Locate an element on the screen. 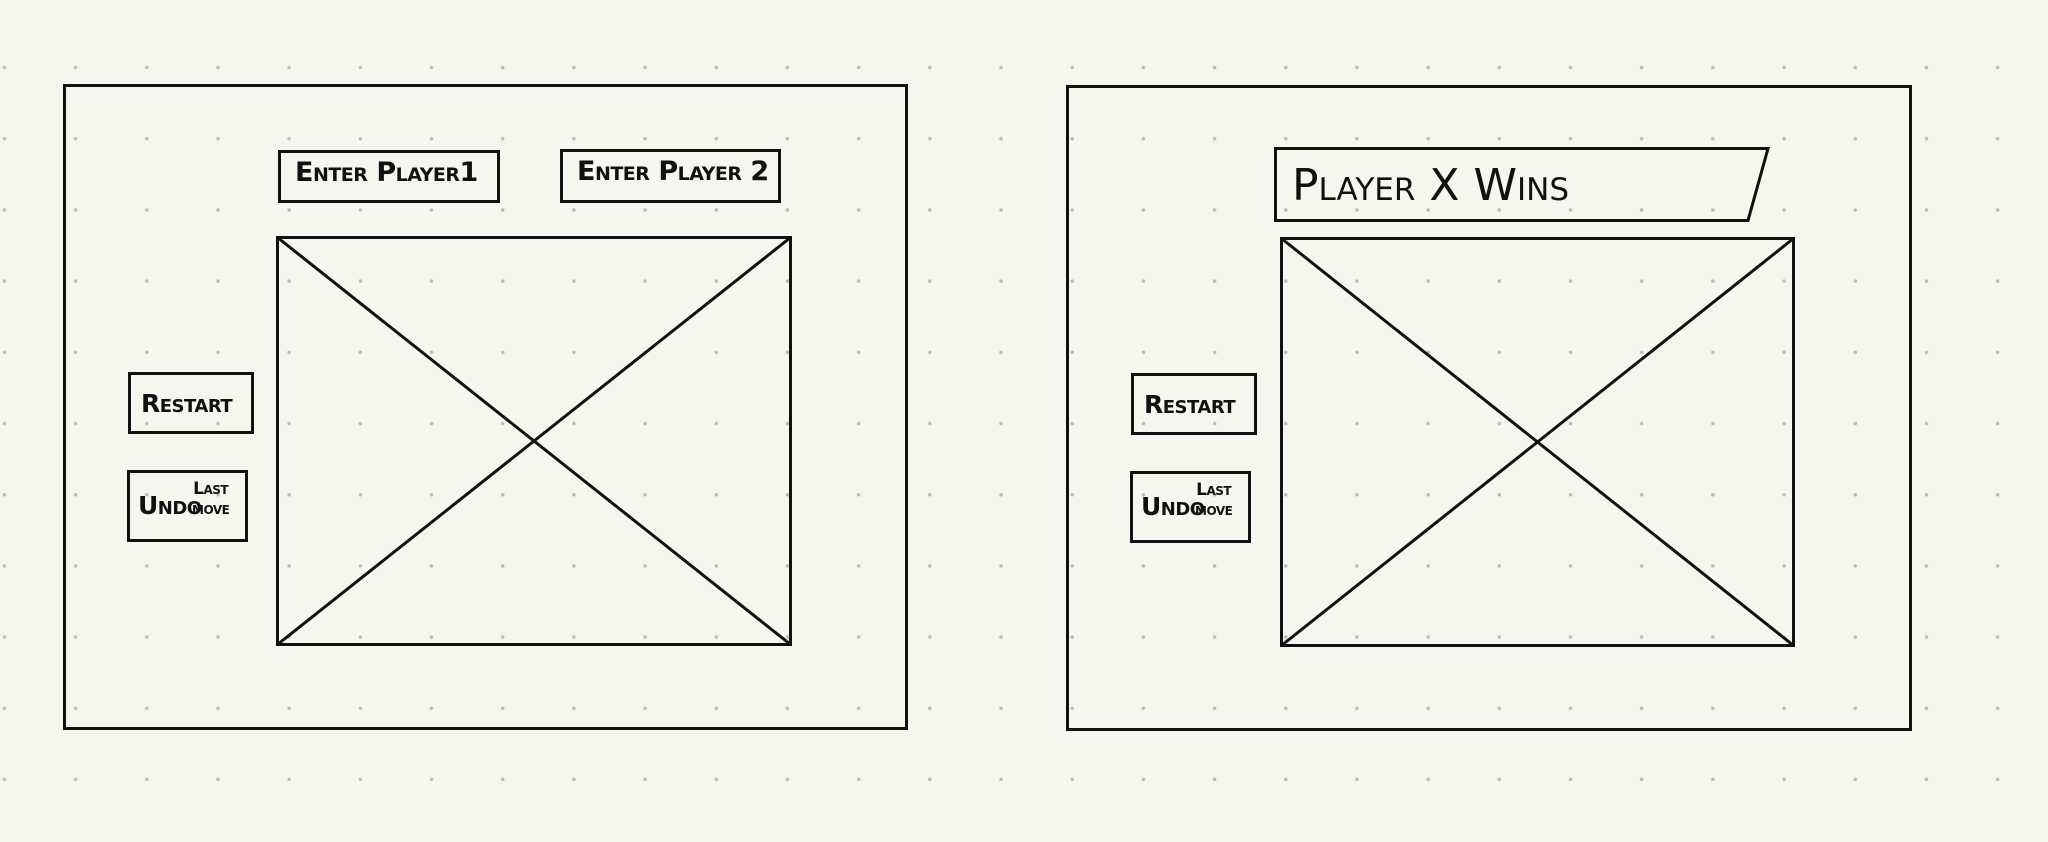 Image resolution: width=2048 pixels, height=842 pixels. move-win-label: move is located at coordinates (1214, 510).